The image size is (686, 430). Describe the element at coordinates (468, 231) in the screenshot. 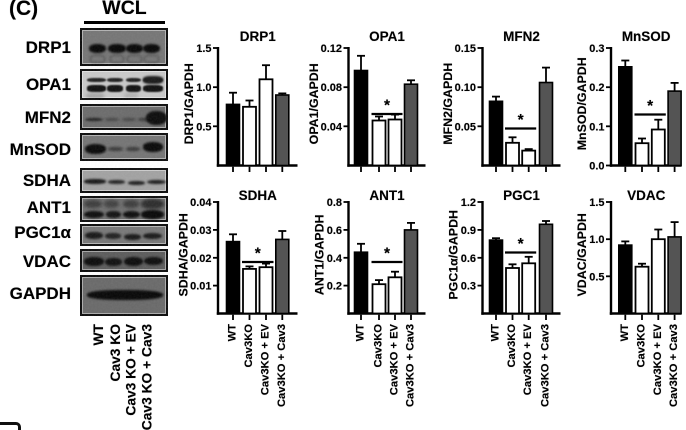

I see `svg-text: 0.9` at that location.